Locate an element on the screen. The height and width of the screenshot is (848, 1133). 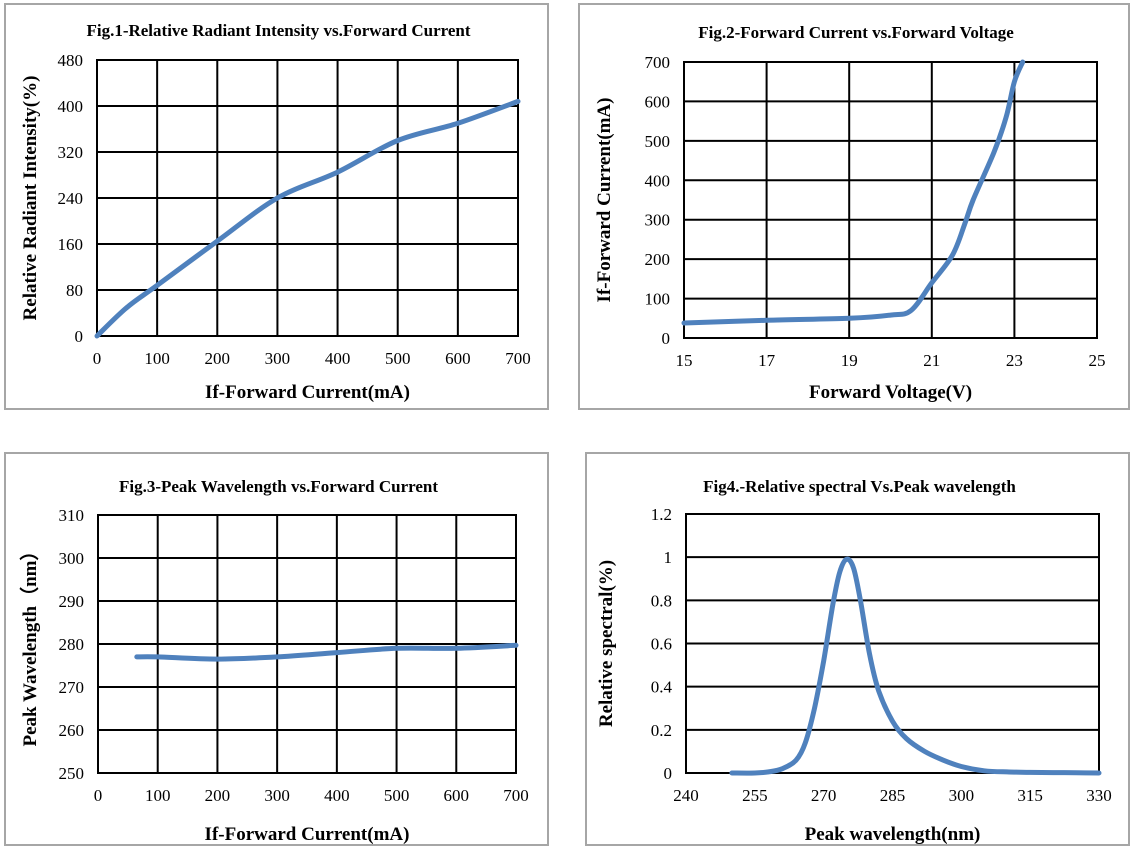
chart-title: Fig.3-Peak Wavelength vs.Forward Current is located at coordinates (278, 486).